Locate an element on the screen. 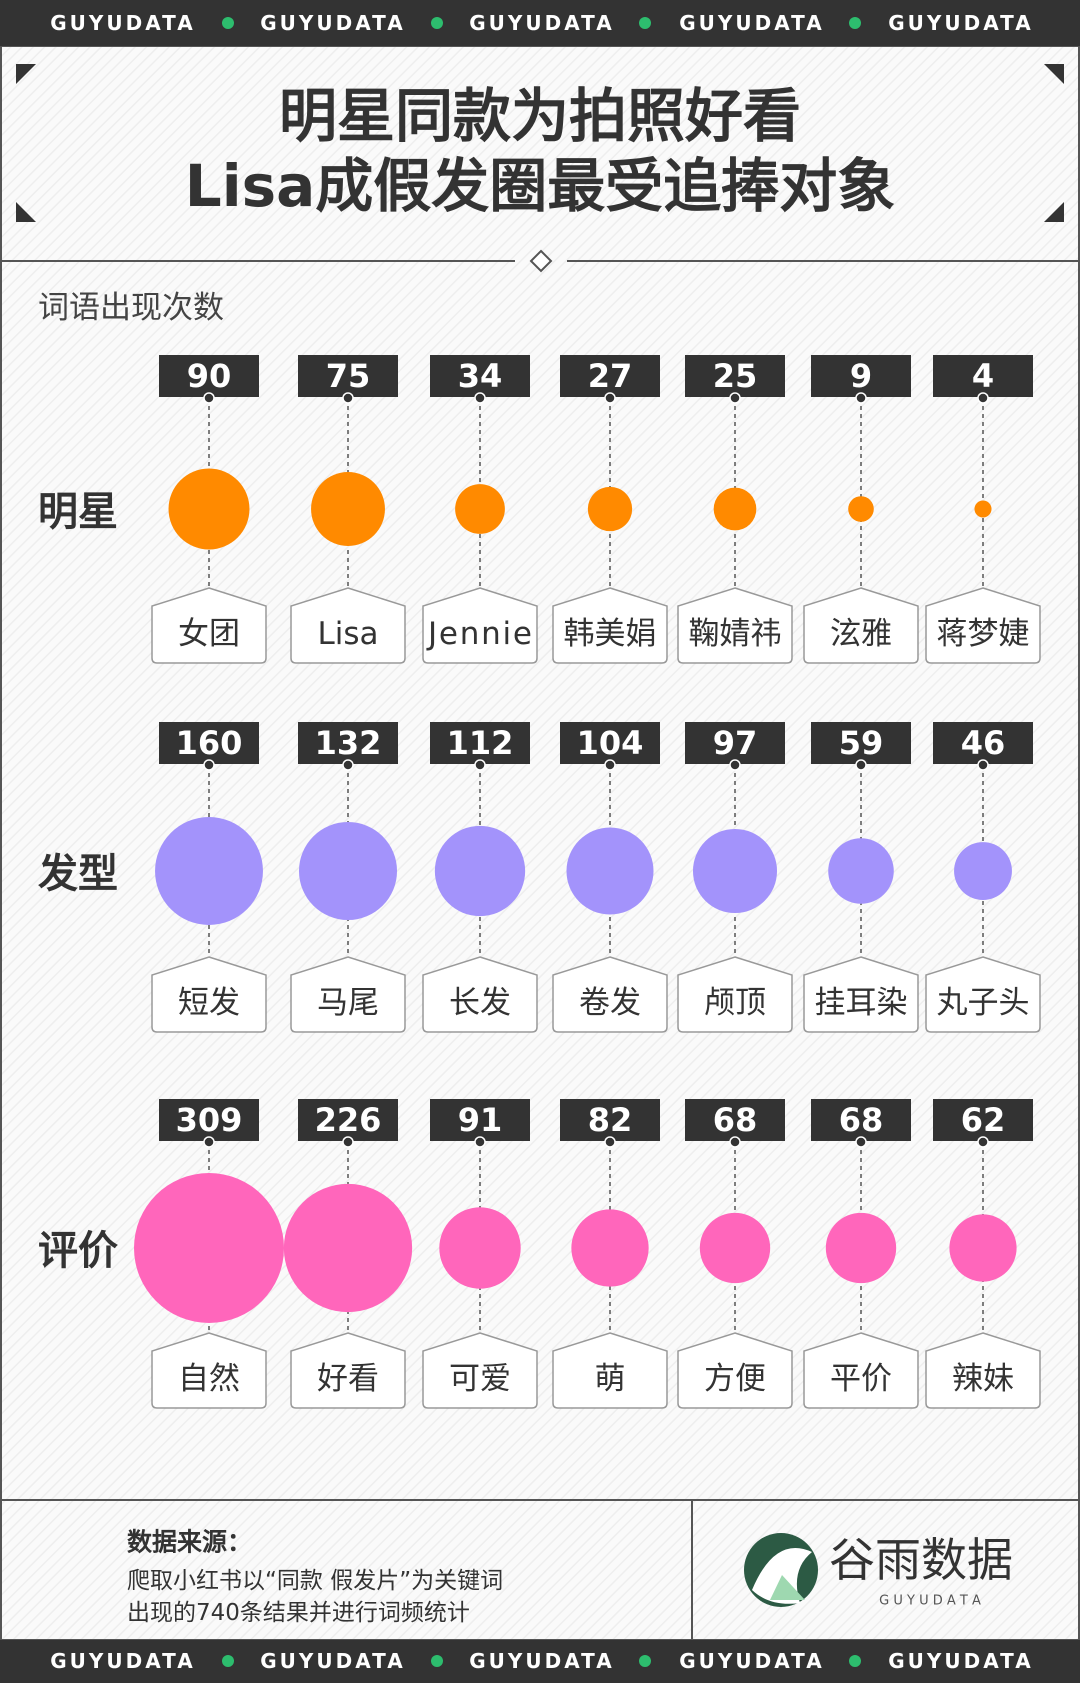 The width and height of the screenshot is (1080, 1687). row-label: 发型 is located at coordinates (78, 874).